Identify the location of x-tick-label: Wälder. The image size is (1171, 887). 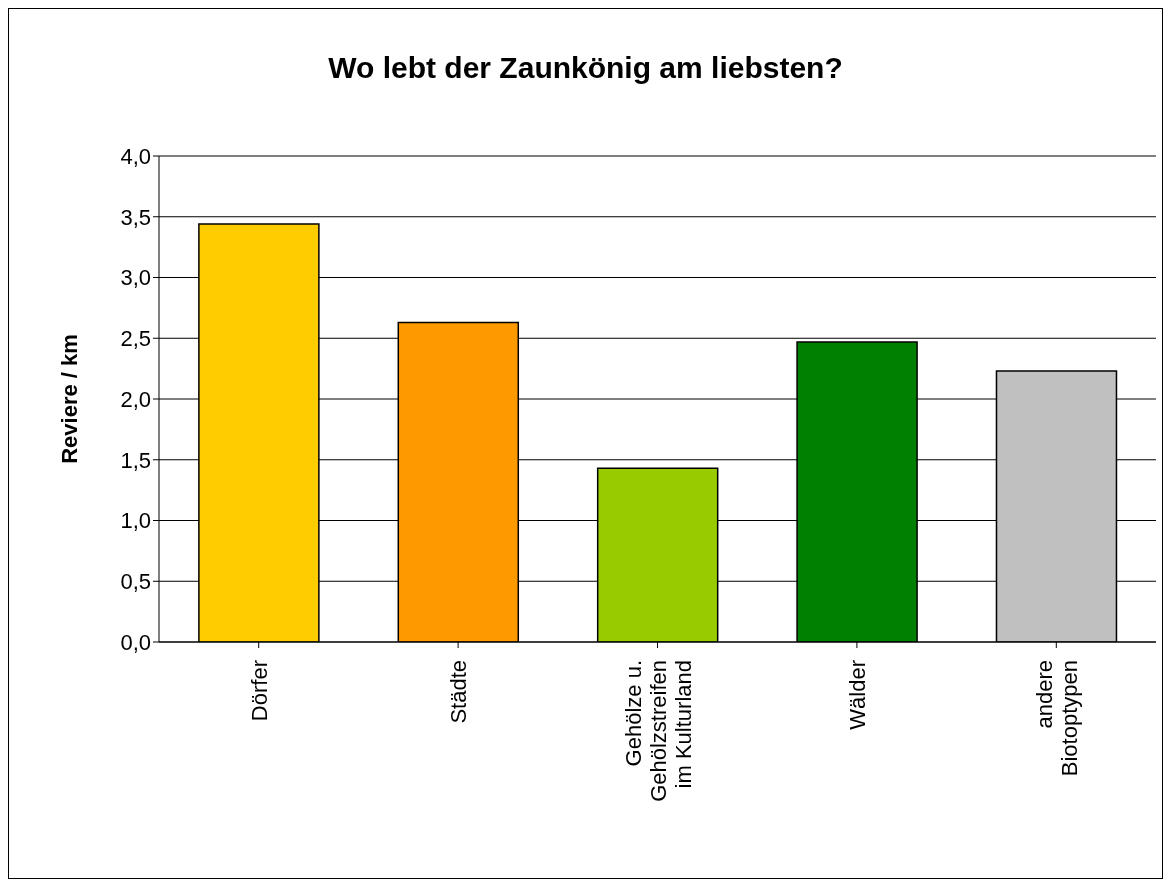
(857, 695).